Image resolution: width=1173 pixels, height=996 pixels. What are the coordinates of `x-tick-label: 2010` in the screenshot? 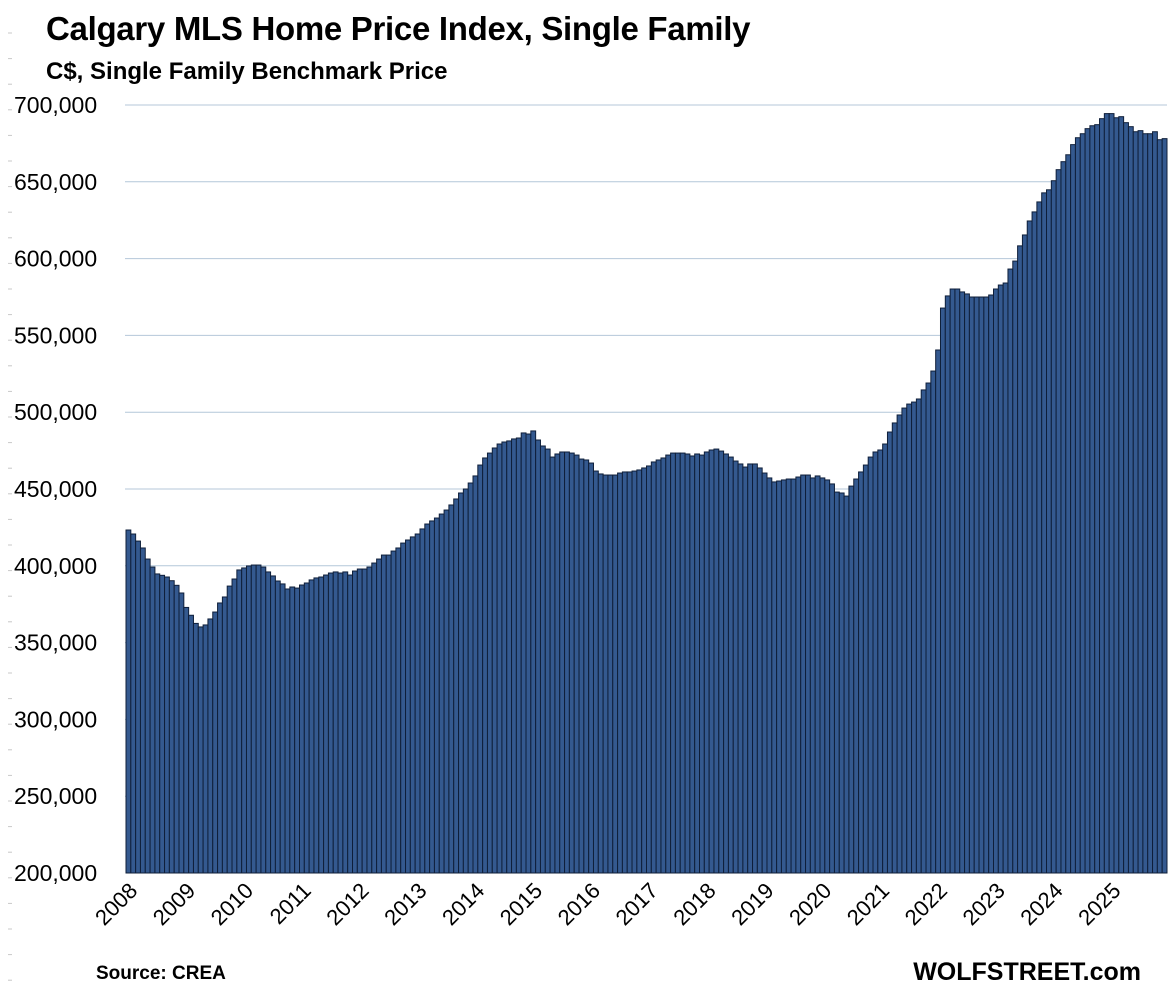 It's located at (232, 904).